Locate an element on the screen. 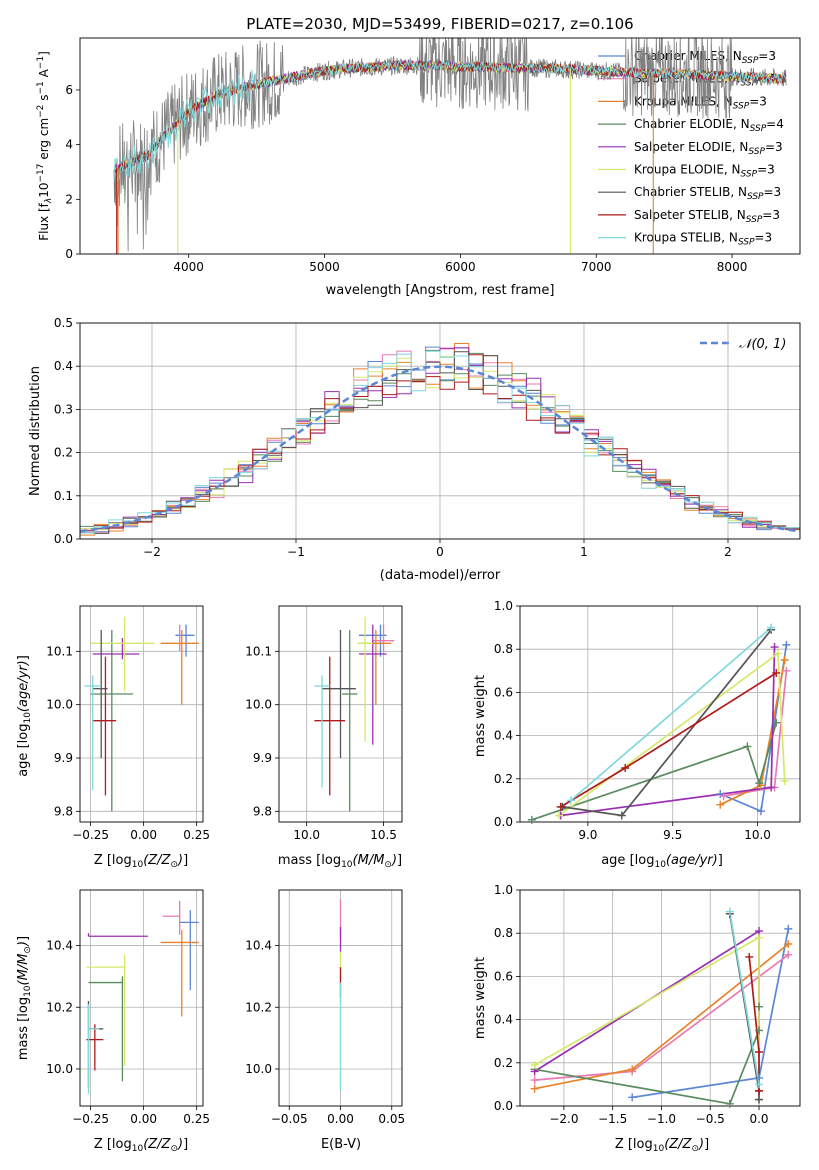 Image resolution: width=819 pixels, height=1170 pixels. y-tick-label: 0.3 is located at coordinates (63, 409).